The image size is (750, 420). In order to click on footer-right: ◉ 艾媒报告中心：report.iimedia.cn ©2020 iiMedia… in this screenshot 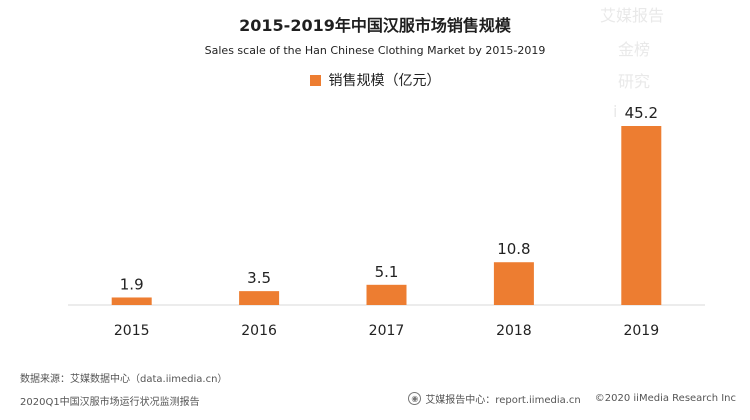, I will do `click(572, 398)`.